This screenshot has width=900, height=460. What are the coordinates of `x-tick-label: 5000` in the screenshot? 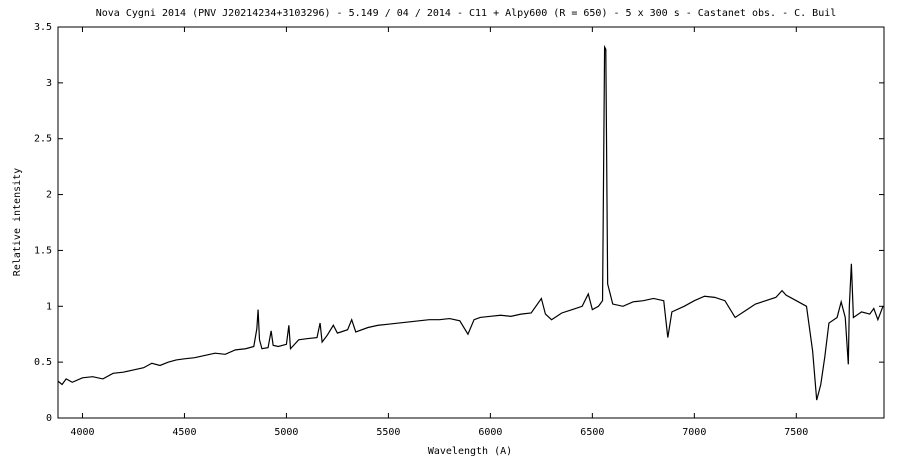 It's located at (286, 432).